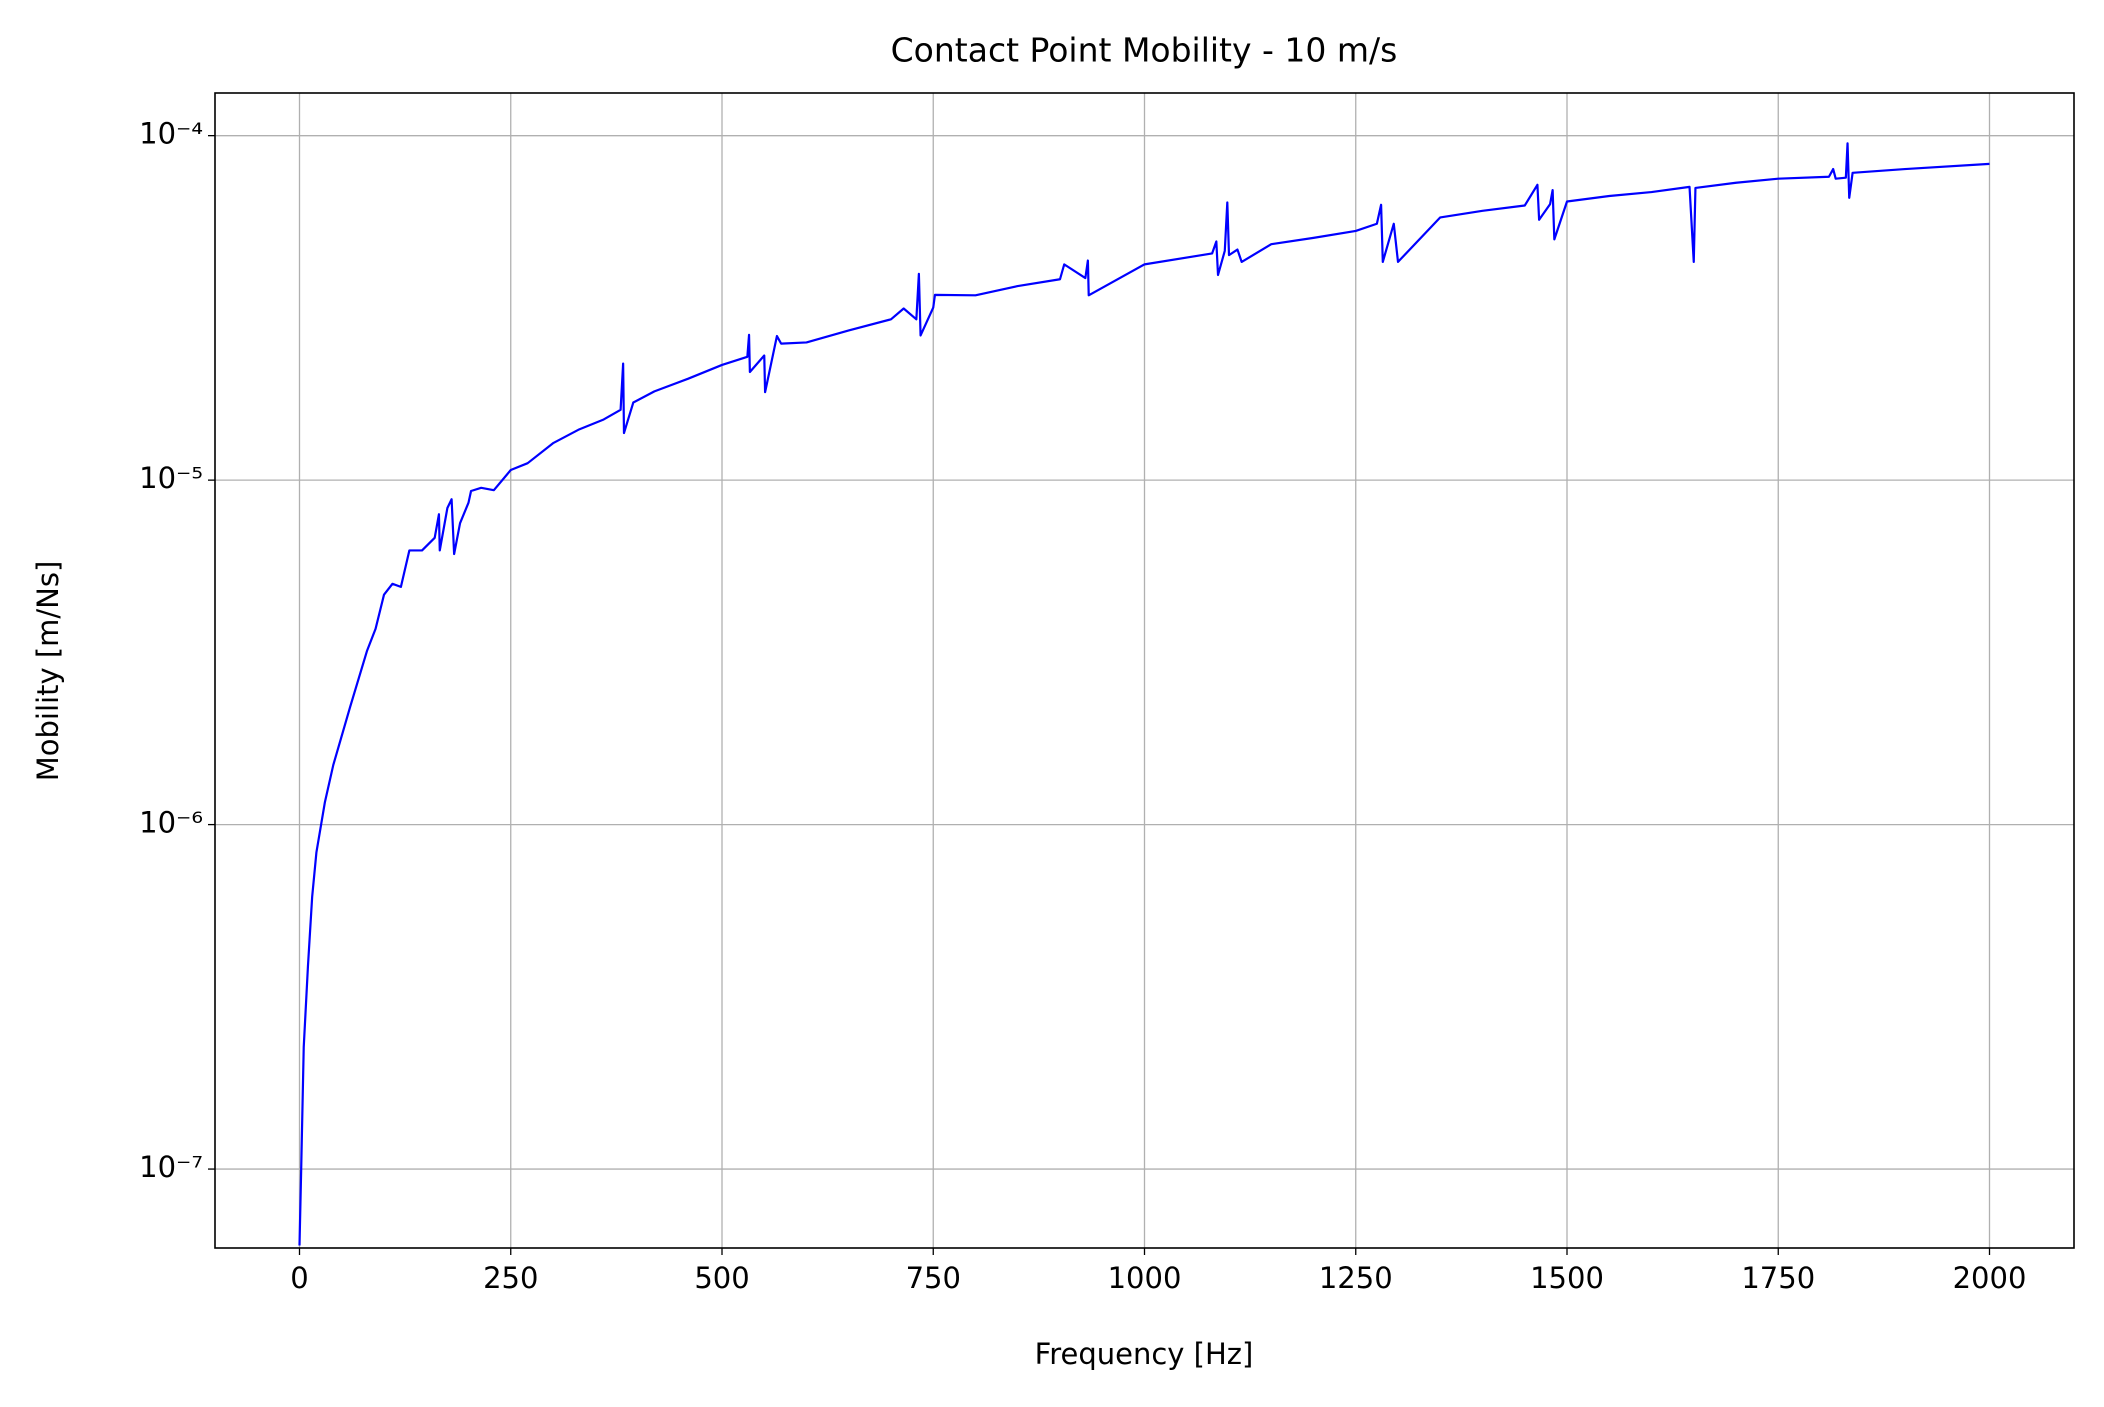 The width and height of the screenshot is (2104, 1407). What do you see at coordinates (510, 1278) in the screenshot?
I see `x-tick-label: 250` at bounding box center [510, 1278].